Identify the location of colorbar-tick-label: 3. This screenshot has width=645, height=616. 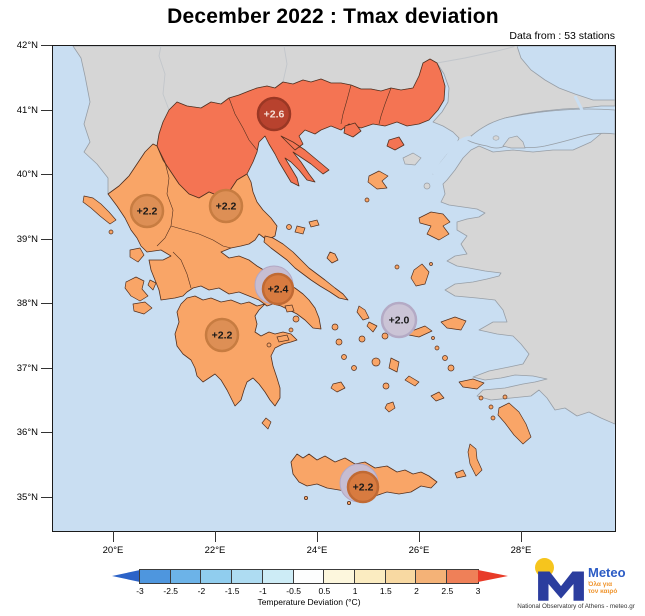
(478, 591).